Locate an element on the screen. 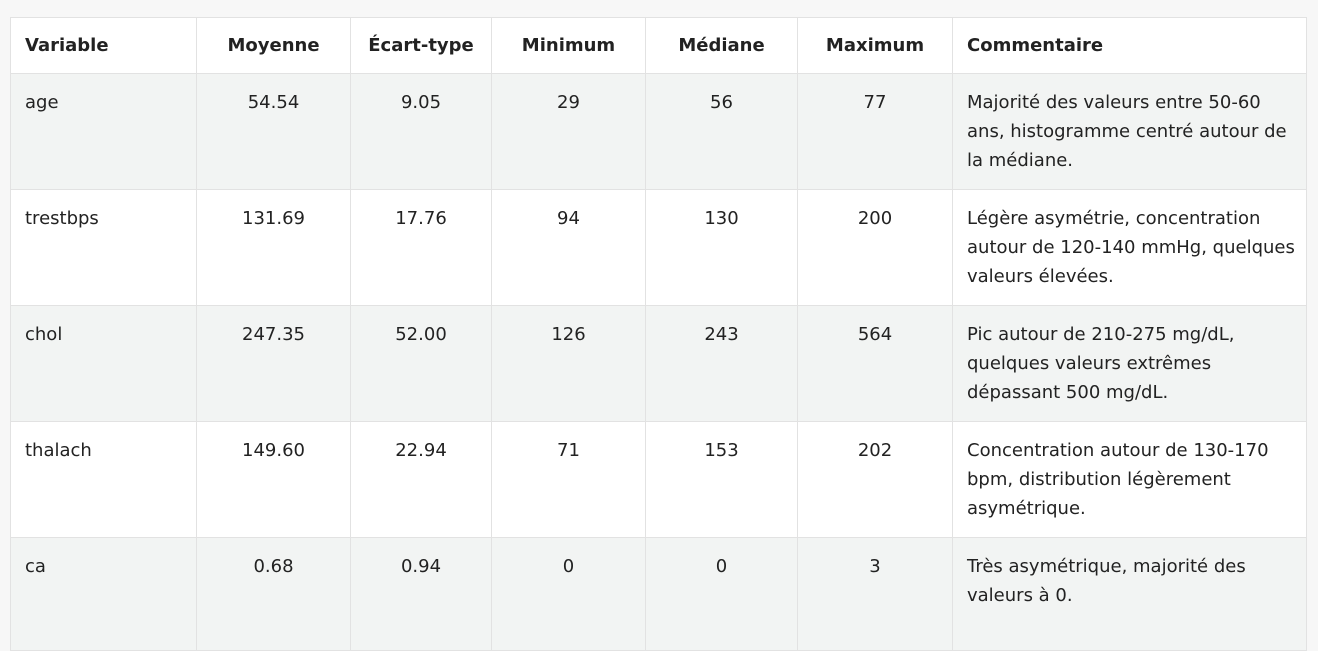 This screenshot has width=1318, height=651. cell-ecart-type: 17.76 is located at coordinates (421, 247).